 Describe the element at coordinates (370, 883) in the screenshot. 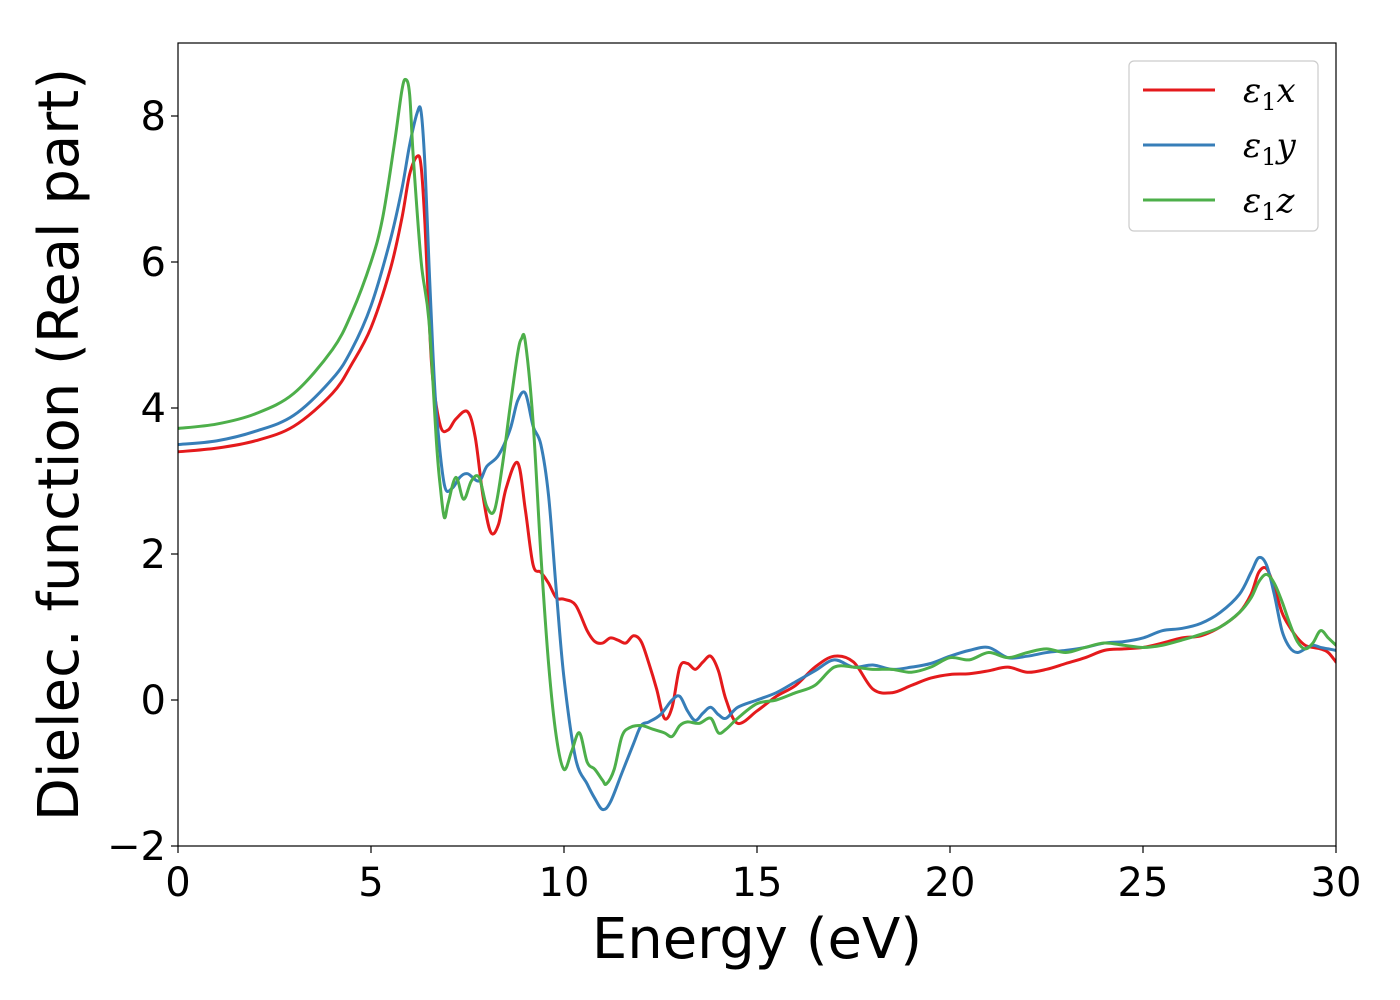

I see `x-tick-label: 5` at that location.